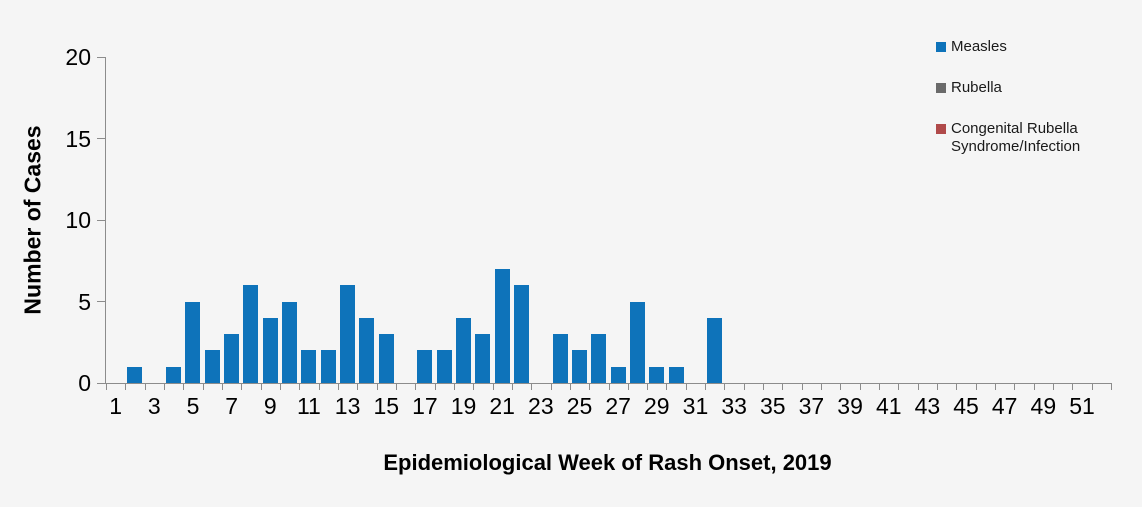 This screenshot has width=1142, height=507. What do you see at coordinates (193, 406) in the screenshot?
I see `x-axis-tick-label: 5` at bounding box center [193, 406].